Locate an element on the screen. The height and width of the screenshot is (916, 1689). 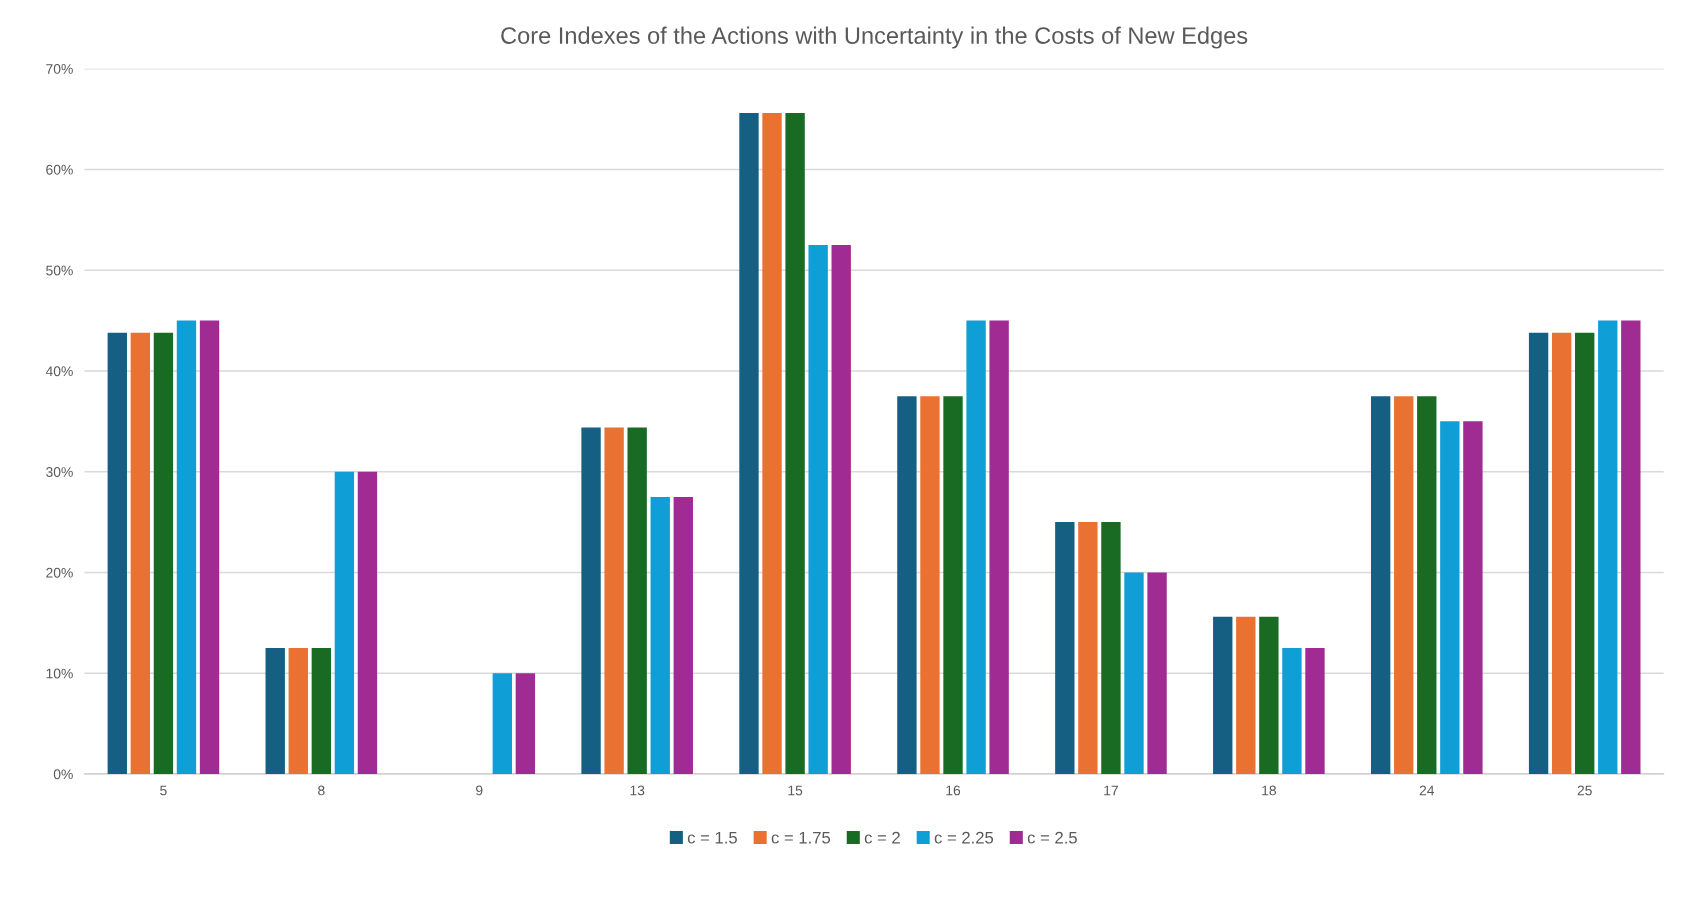
y-tick-label: 40% is located at coordinates (59, 371).